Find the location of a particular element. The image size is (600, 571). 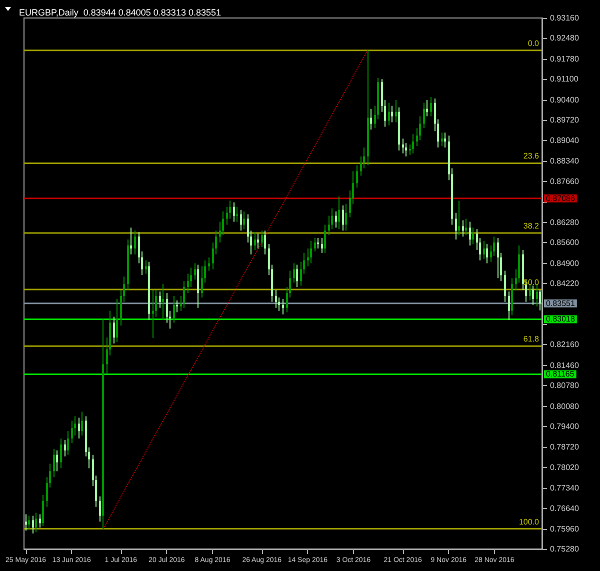

y-tick-label: 0.78720 is located at coordinates (565, 447).